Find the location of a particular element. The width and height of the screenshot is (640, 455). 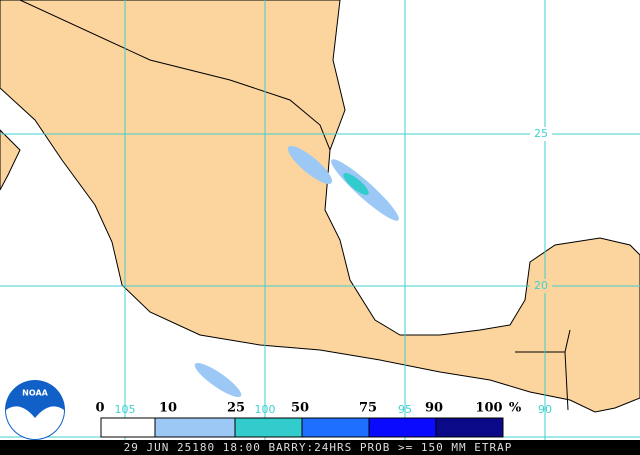

longitude-label: 90 is located at coordinates (545, 409).